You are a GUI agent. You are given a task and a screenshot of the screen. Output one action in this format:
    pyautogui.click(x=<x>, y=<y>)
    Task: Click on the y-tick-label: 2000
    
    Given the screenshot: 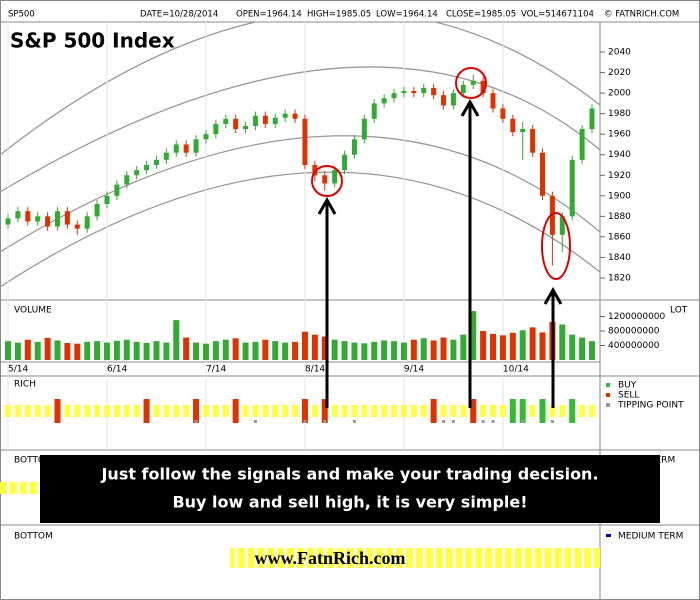 What is the action you would take?
    pyautogui.click(x=619, y=94)
    